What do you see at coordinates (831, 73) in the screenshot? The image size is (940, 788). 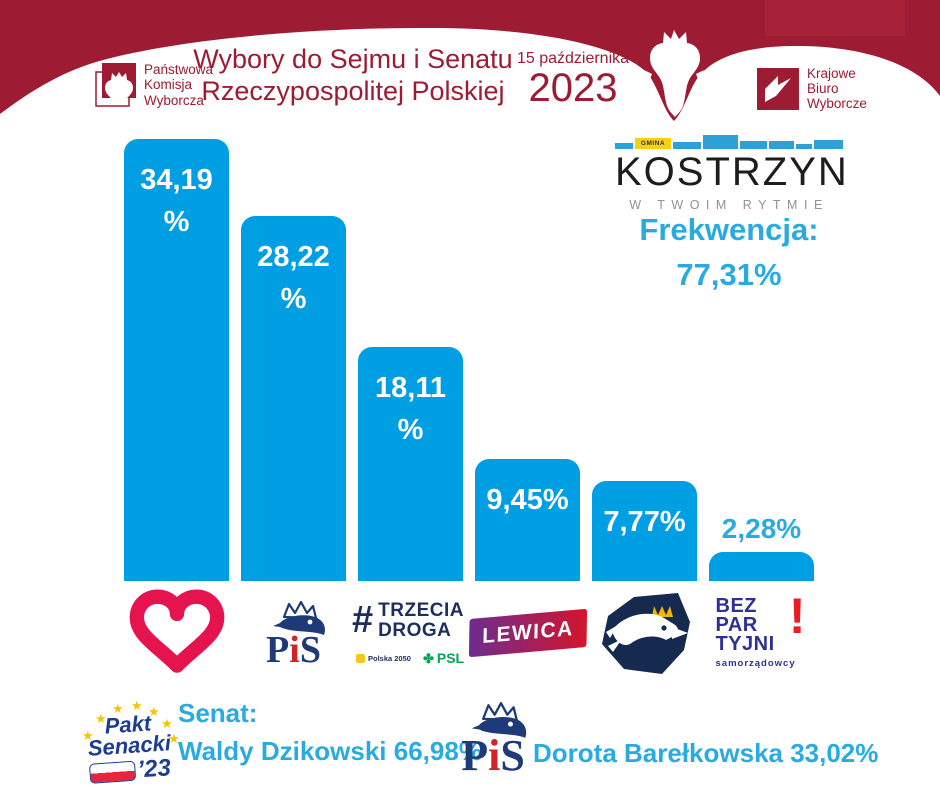 I see `kbw-line1: Krajowe` at bounding box center [831, 73].